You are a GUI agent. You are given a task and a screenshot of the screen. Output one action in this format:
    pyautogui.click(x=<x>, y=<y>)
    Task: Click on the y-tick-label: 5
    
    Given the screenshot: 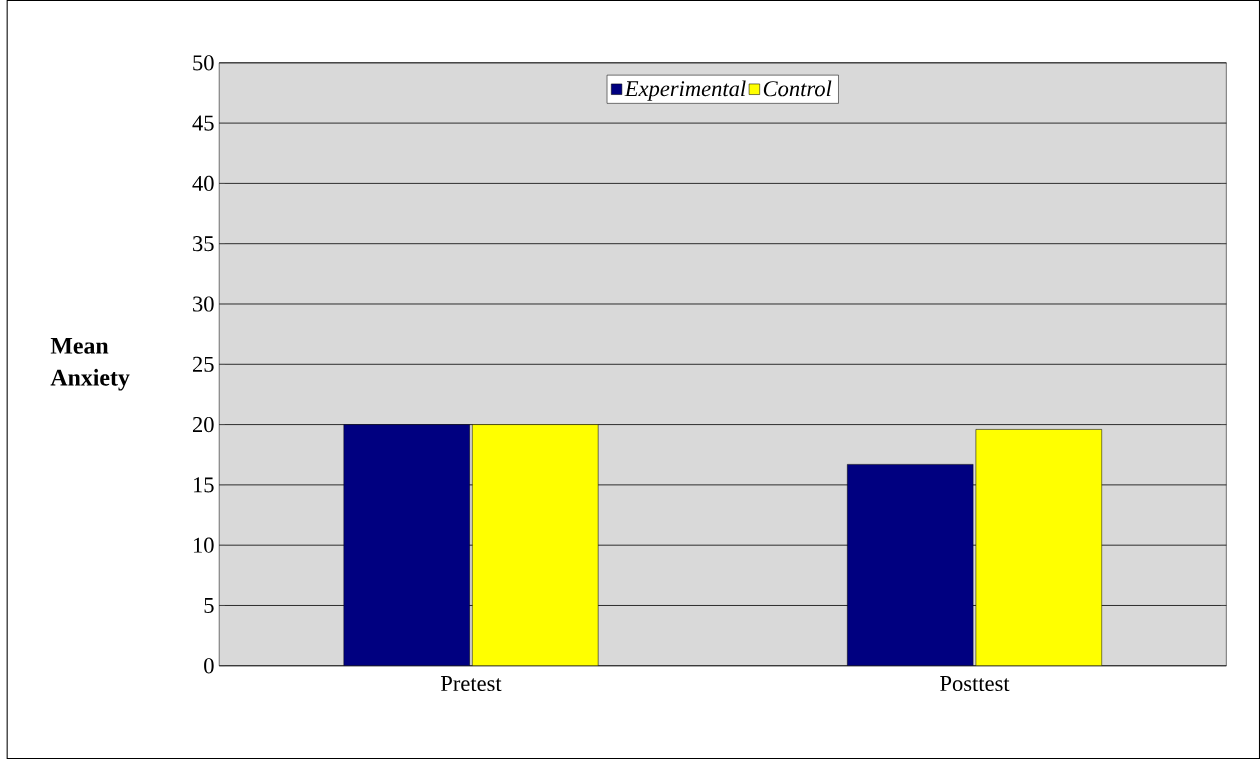 What is the action you would take?
    pyautogui.click(x=209, y=605)
    